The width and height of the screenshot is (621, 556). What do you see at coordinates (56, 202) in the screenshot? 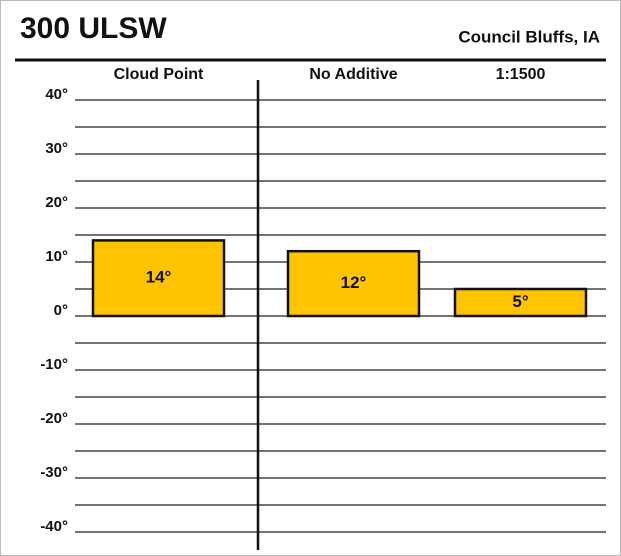
I see `y-tick-label: 20°` at bounding box center [56, 202].